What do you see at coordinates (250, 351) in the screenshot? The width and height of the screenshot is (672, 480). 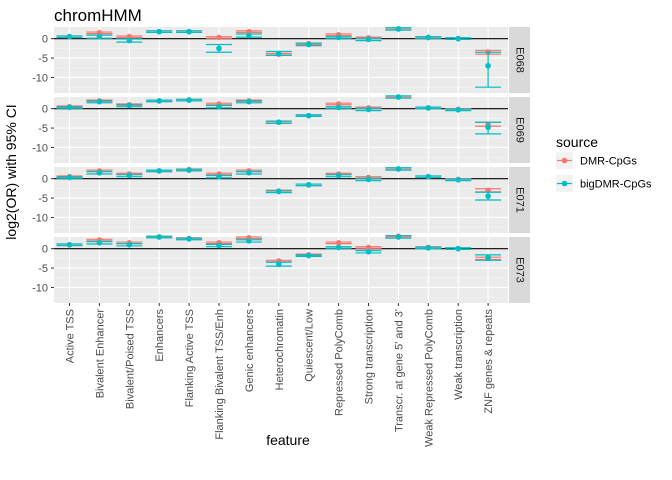 I see `x-tick-label: Genic enhancers` at bounding box center [250, 351].